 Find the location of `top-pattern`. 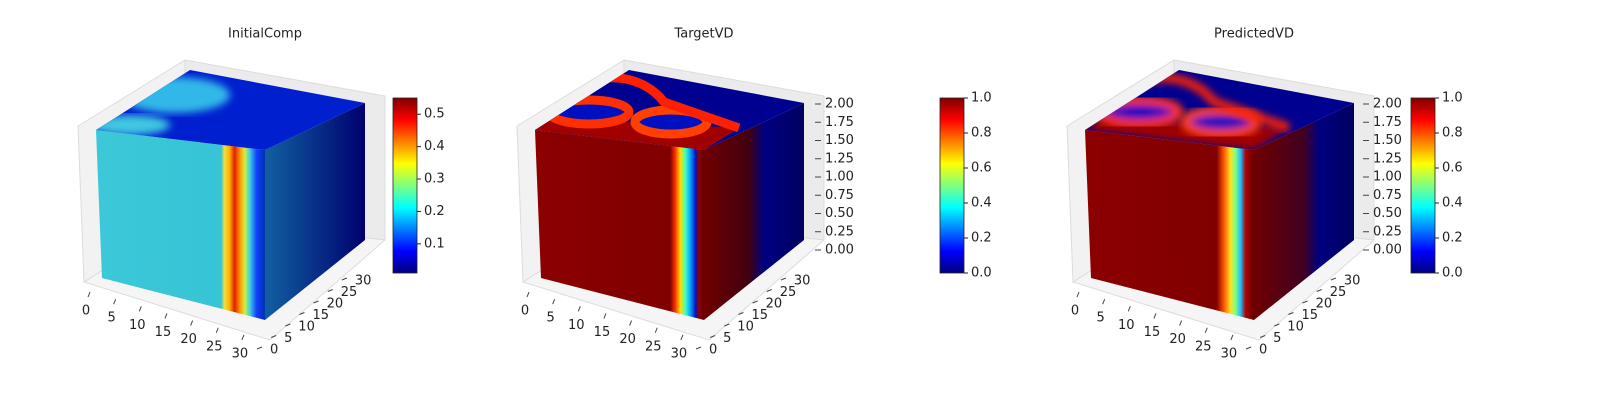

top-pattern is located at coordinates (638, 111).